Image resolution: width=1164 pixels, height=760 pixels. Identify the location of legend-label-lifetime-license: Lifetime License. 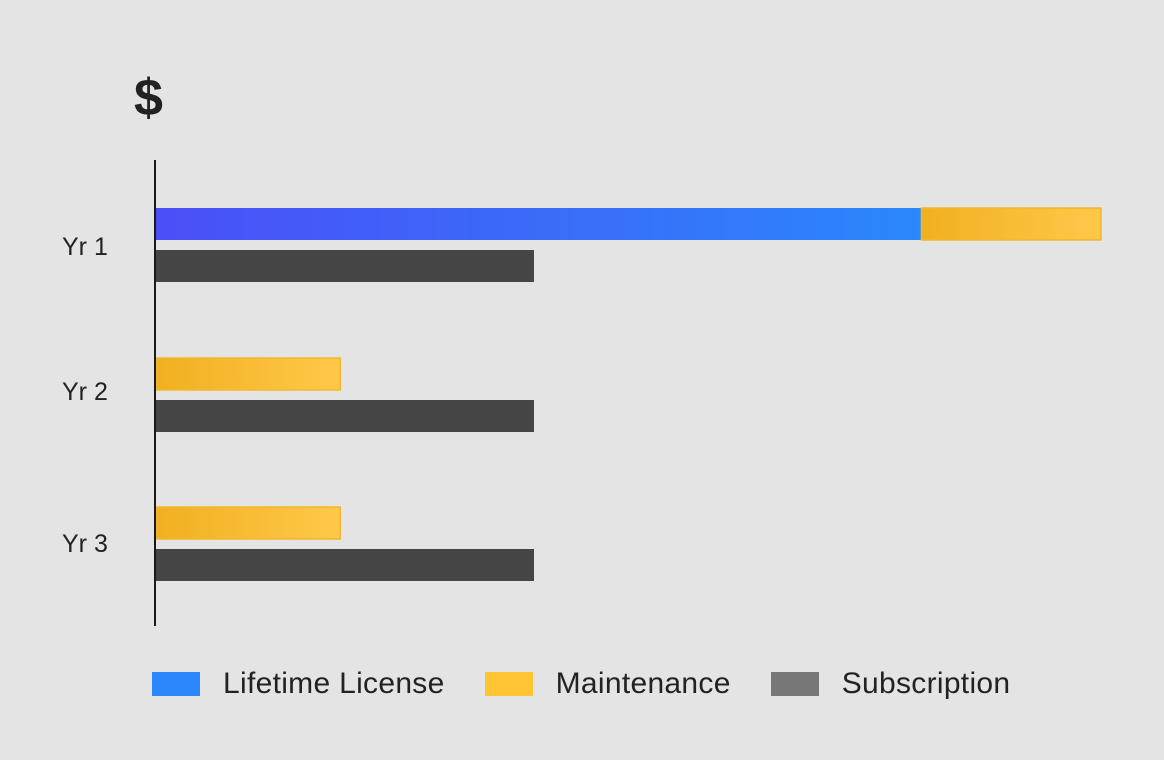
(334, 683).